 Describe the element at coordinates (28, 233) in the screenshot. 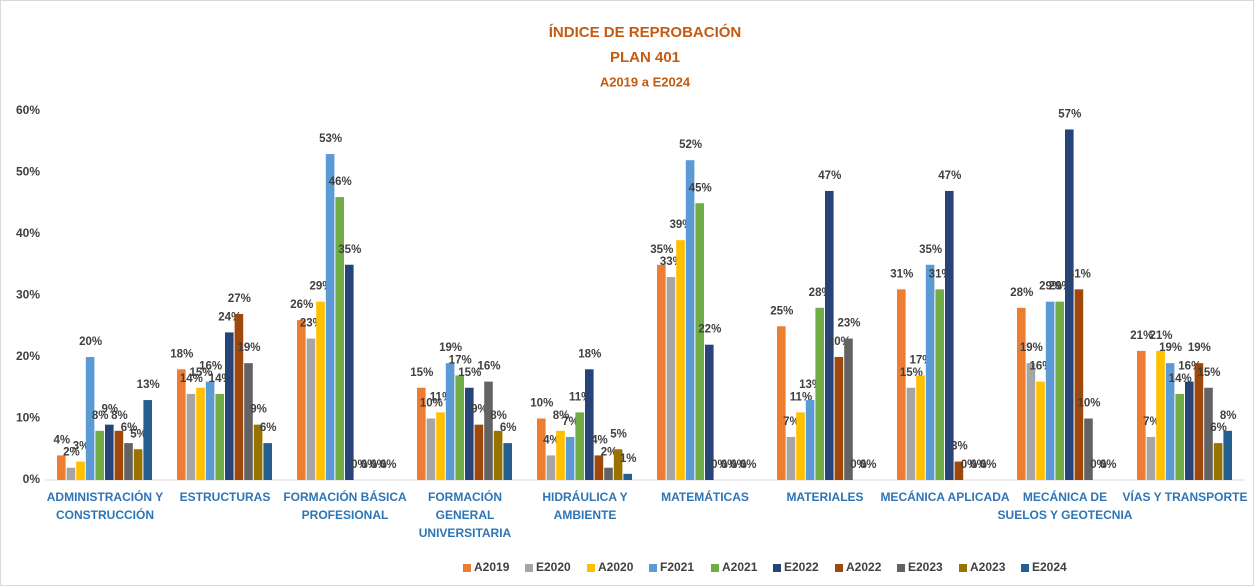

I see `y-tick-label: 40%` at that location.